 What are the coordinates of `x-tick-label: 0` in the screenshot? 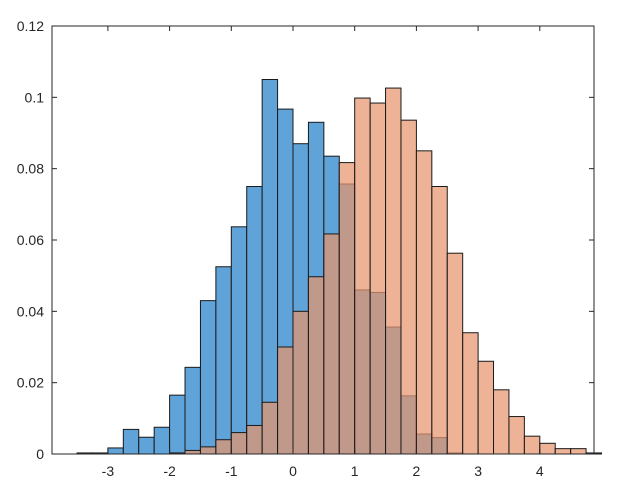 It's located at (293, 471).